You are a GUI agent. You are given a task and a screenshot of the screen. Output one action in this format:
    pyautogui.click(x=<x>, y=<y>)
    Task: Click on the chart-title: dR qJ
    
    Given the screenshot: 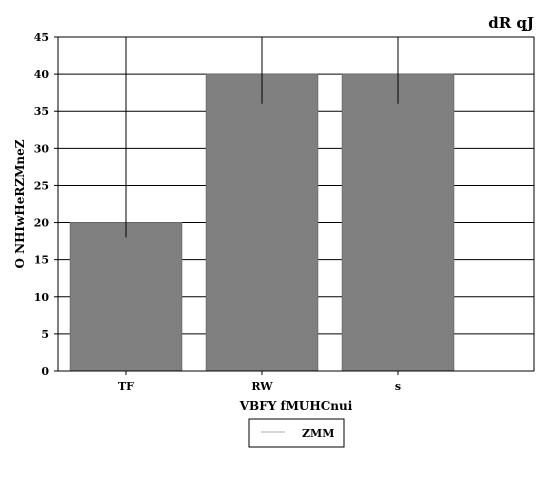 What is the action you would take?
    pyautogui.click(x=511, y=23)
    